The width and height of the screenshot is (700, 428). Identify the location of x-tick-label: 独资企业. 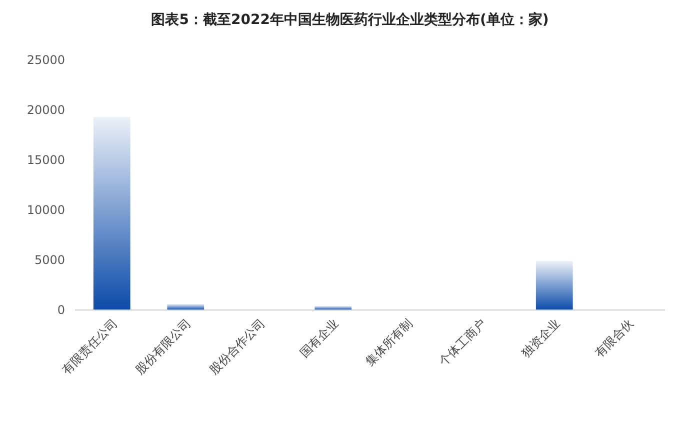
(540, 338).